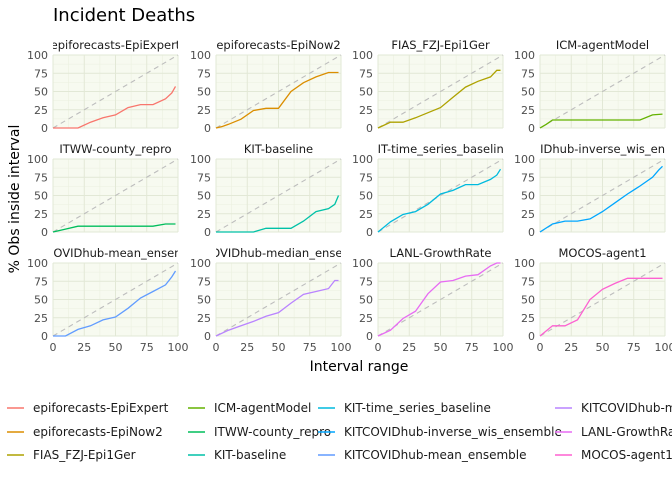 This screenshot has width=672, height=480. Describe the element at coordinates (359, 367) in the screenshot. I see `x-axis-title: Interval range` at that location.